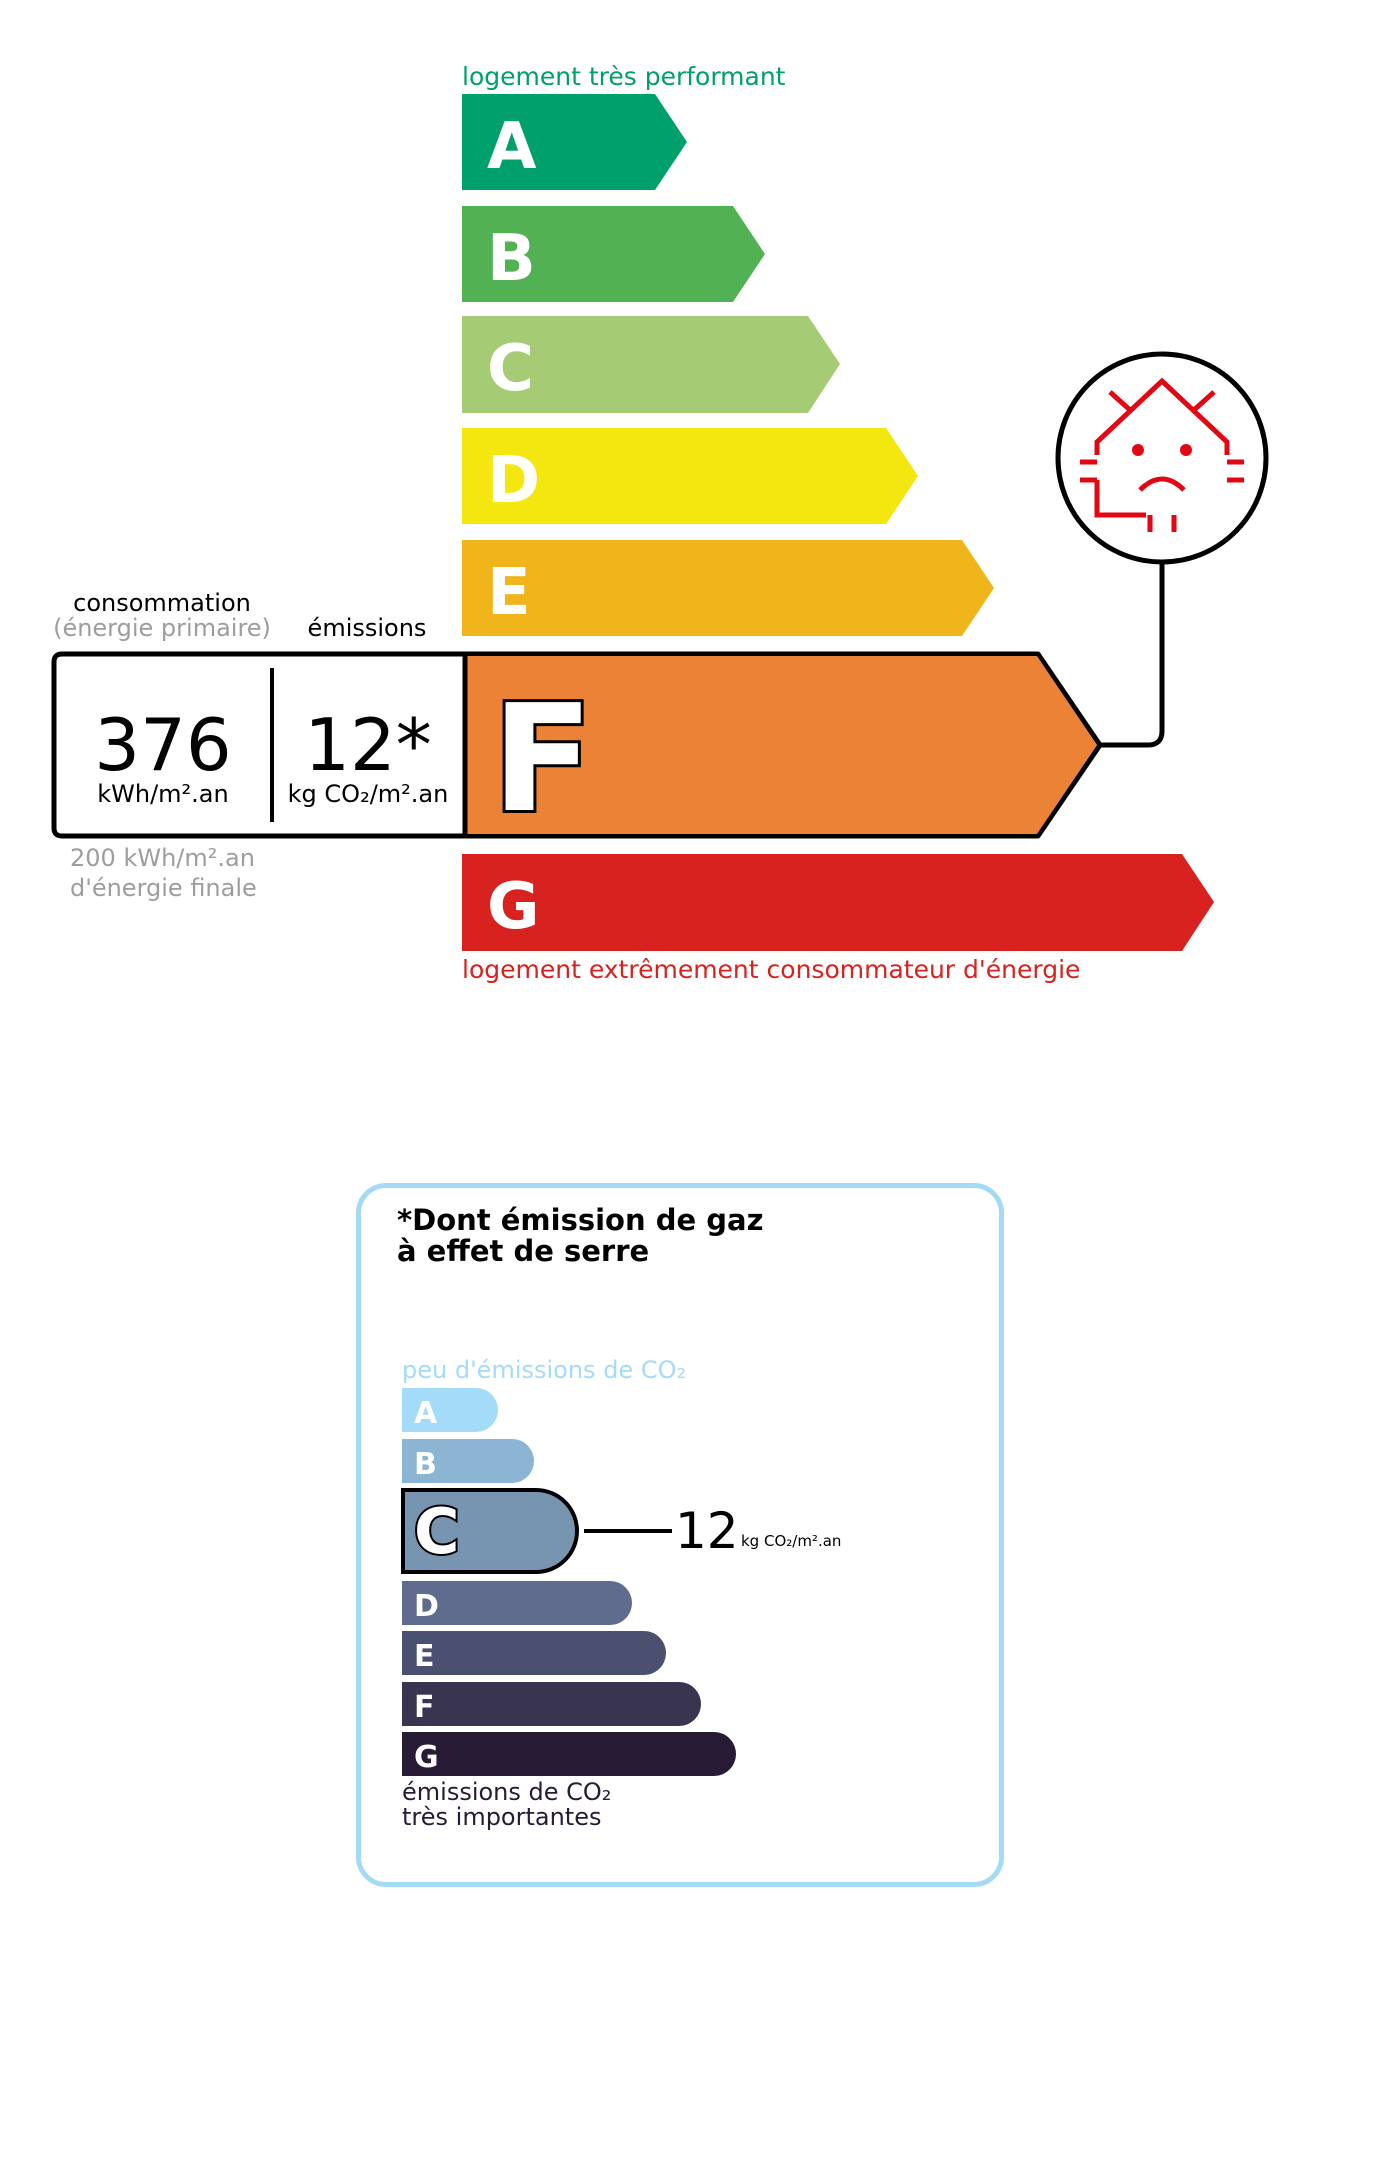 This screenshot has width=1380, height=2158. Describe the element at coordinates (569, 1754) in the screenshot. I see `ges-class-g: G` at that location.